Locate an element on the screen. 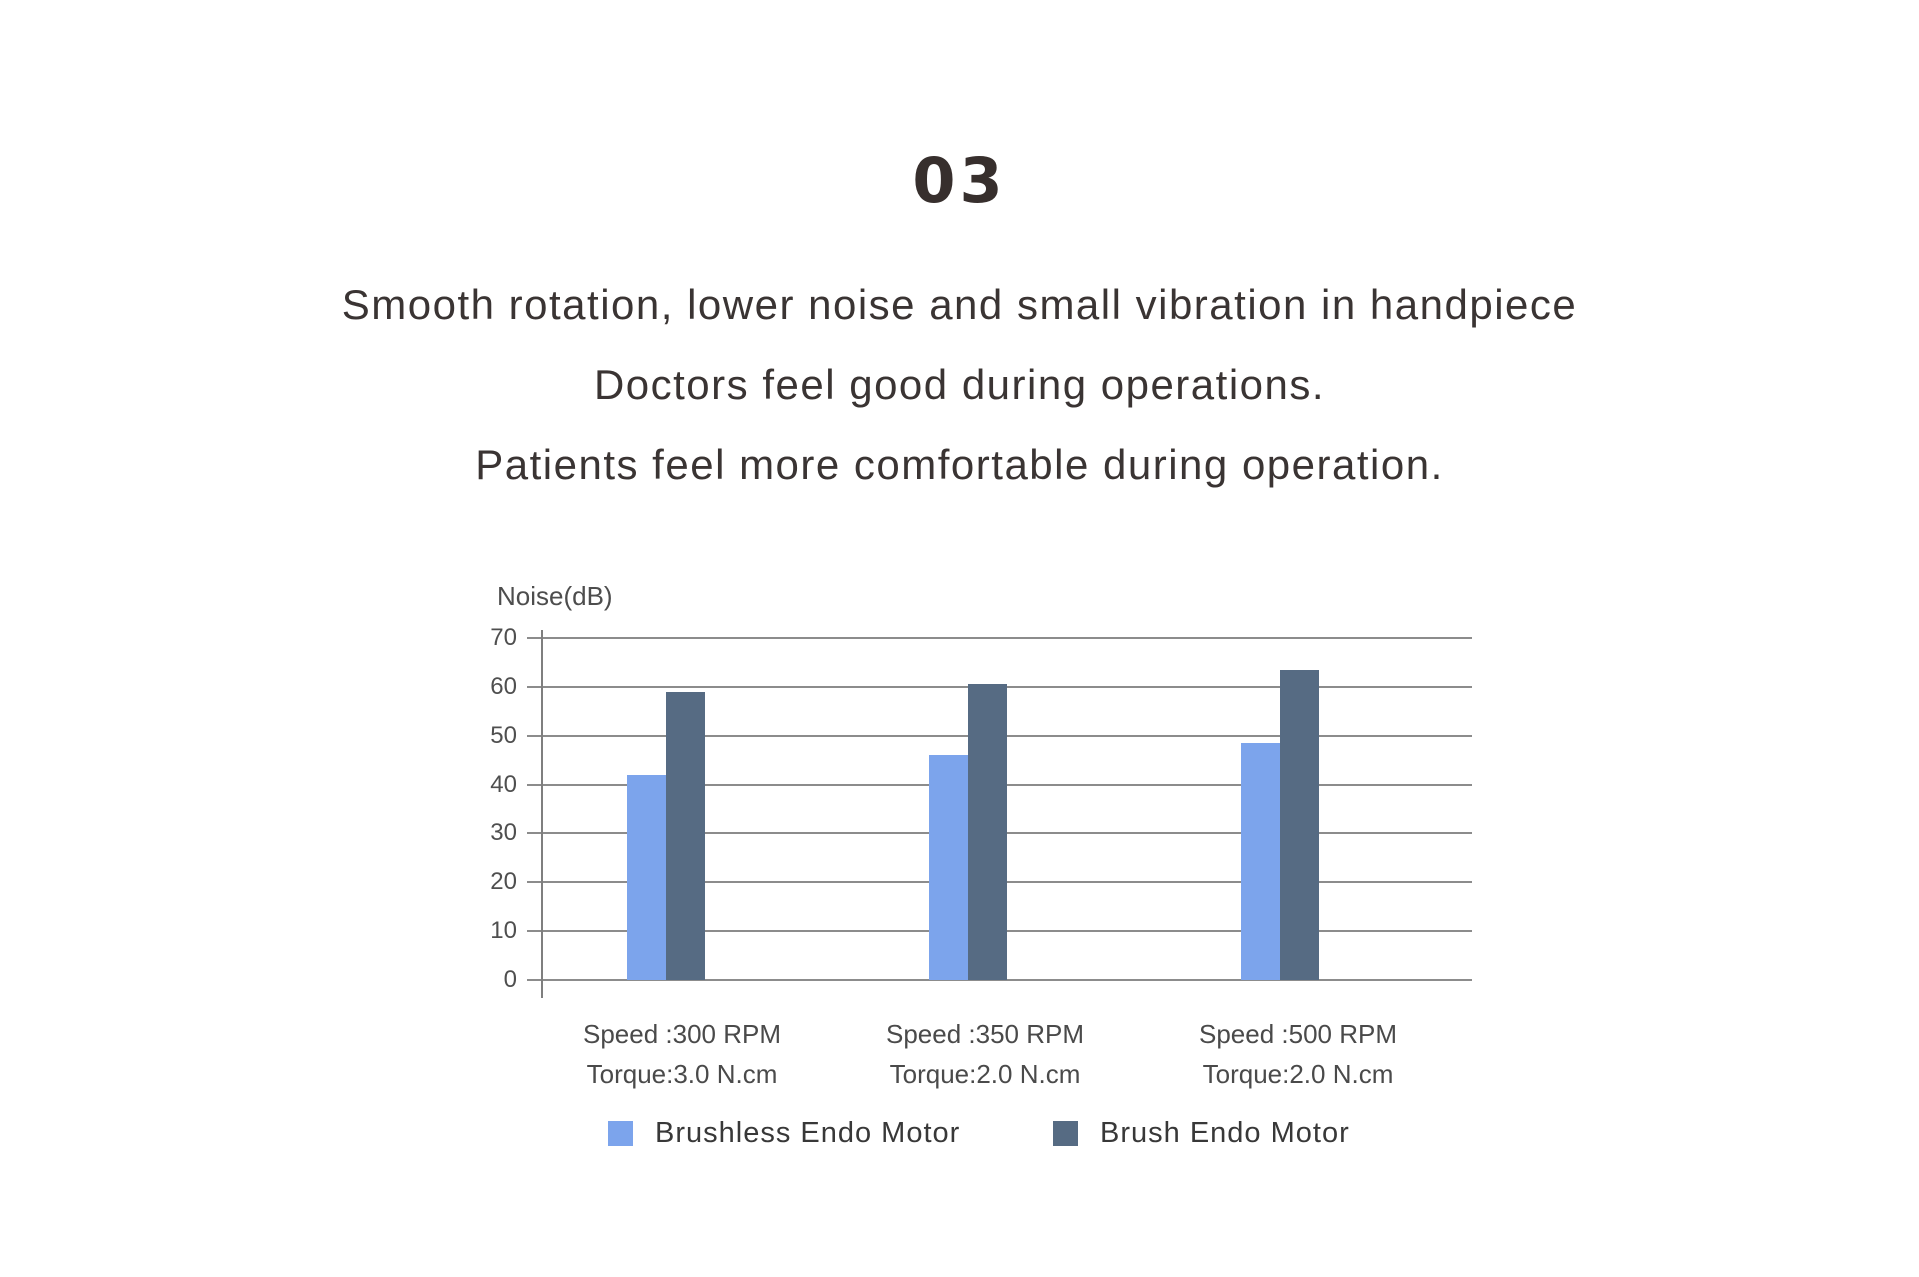  description-line: Doctors feel good during operations. is located at coordinates (959, 384).